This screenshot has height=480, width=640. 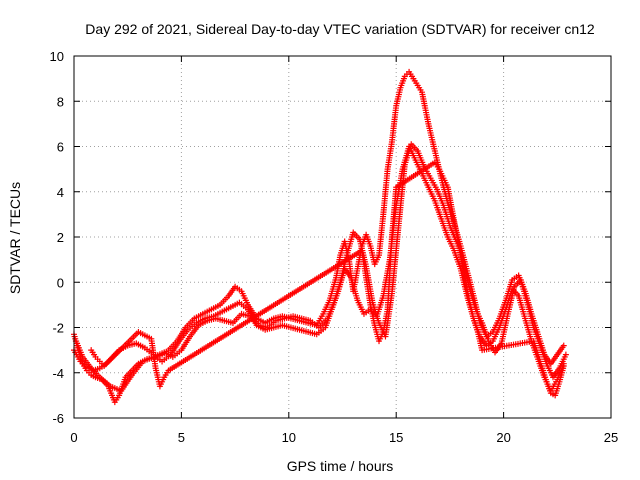 What do you see at coordinates (396, 437) in the screenshot?
I see `x-tick-label: 15` at bounding box center [396, 437].